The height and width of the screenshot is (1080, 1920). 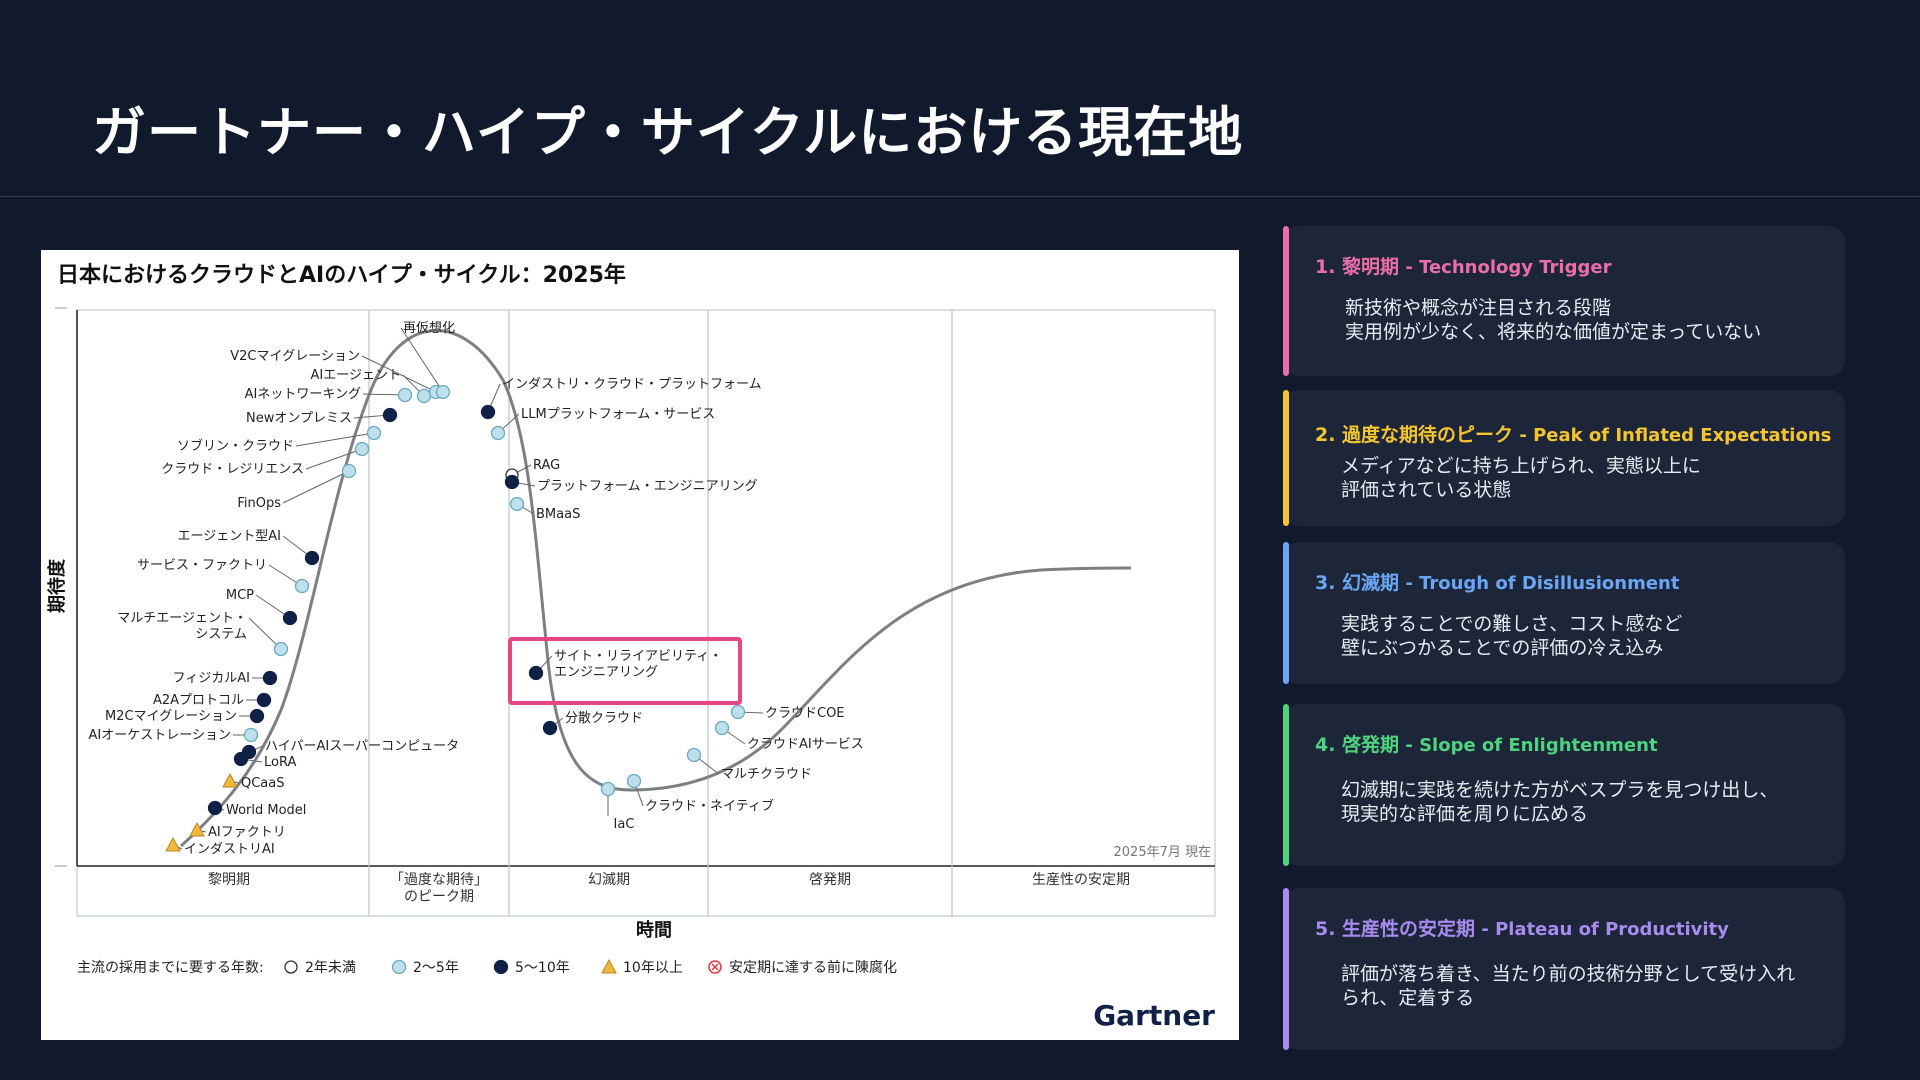 What do you see at coordinates (259, 503) in the screenshot?
I see `tech-15-label: FinOps` at bounding box center [259, 503].